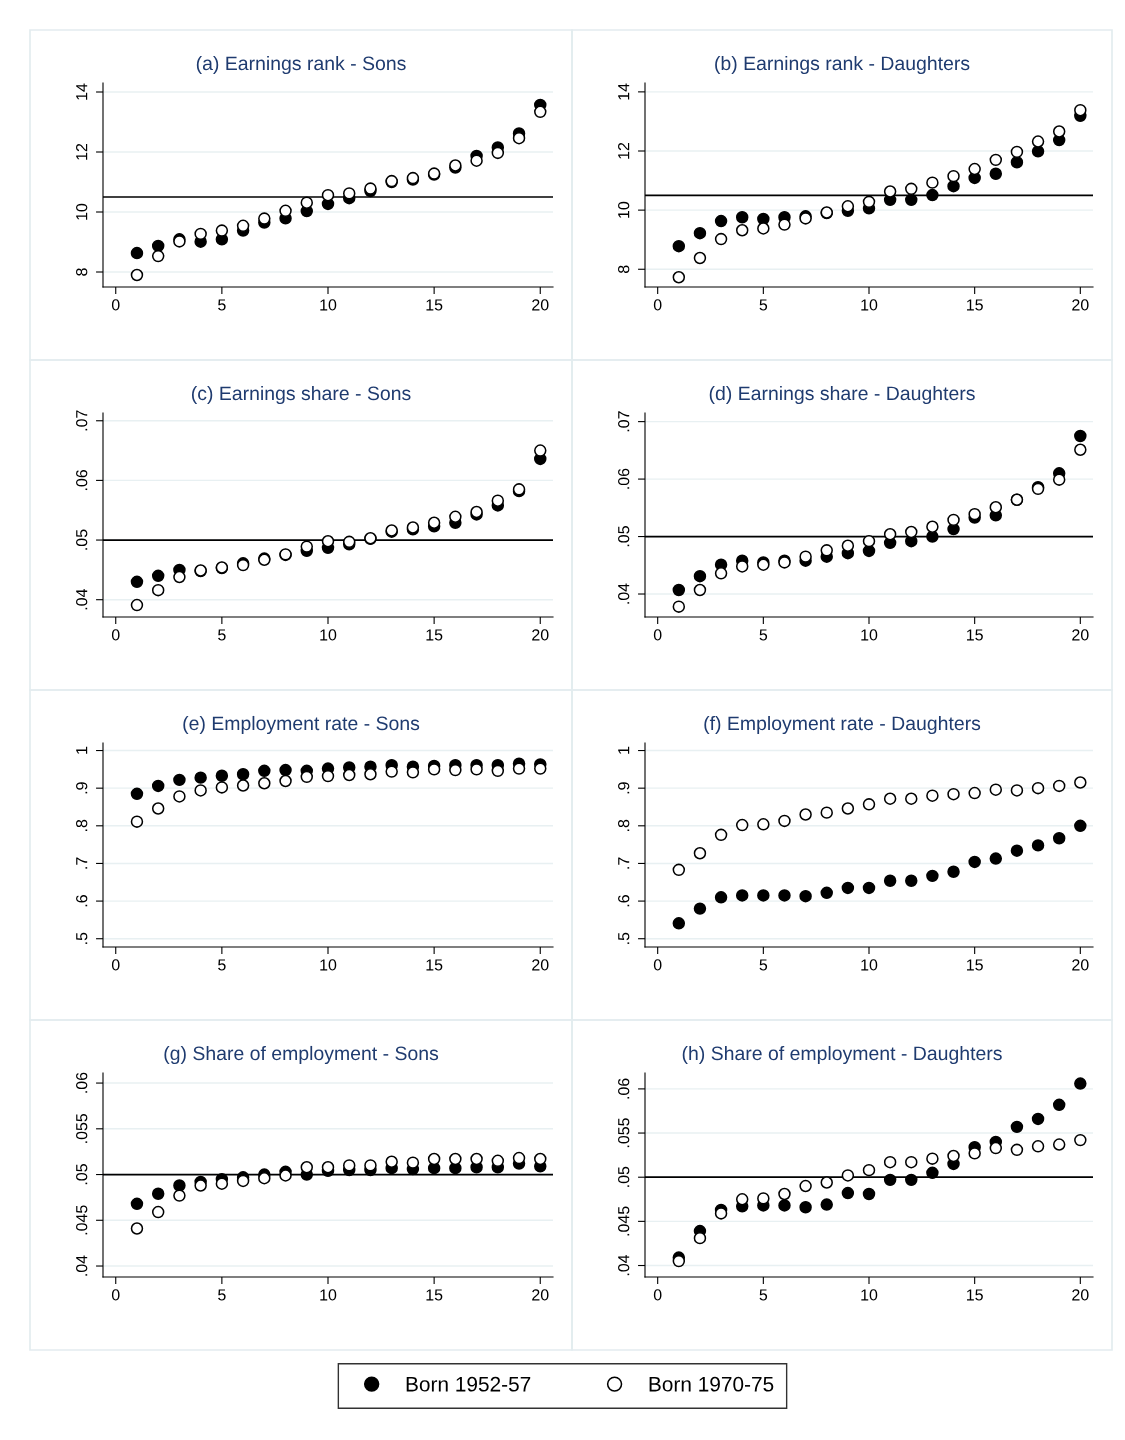 The image size is (1125, 1440). Describe the element at coordinates (301, 65) in the screenshot. I see `chart-title: (a) Earnings rank - Sons` at that location.